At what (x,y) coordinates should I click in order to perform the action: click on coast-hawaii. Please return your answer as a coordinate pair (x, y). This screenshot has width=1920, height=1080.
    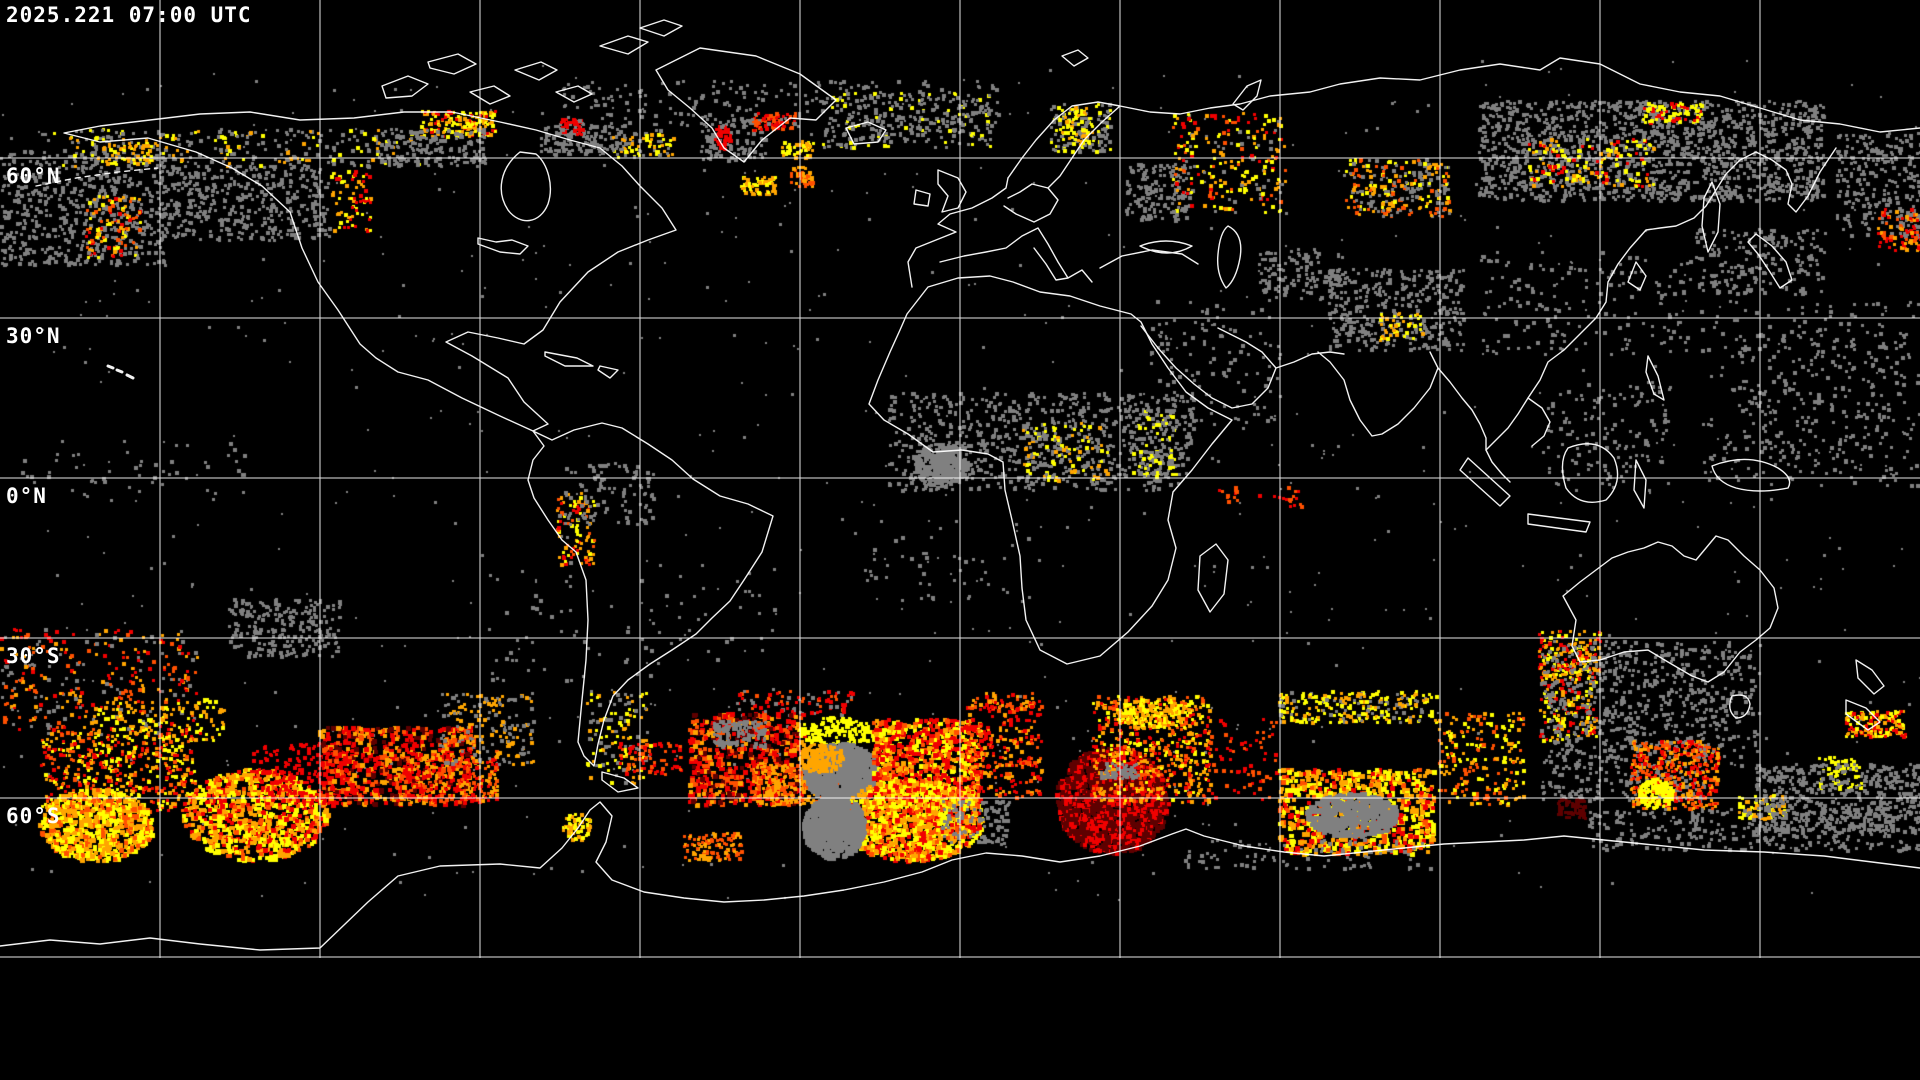
    Looking at the image, I should click on (120, 372).